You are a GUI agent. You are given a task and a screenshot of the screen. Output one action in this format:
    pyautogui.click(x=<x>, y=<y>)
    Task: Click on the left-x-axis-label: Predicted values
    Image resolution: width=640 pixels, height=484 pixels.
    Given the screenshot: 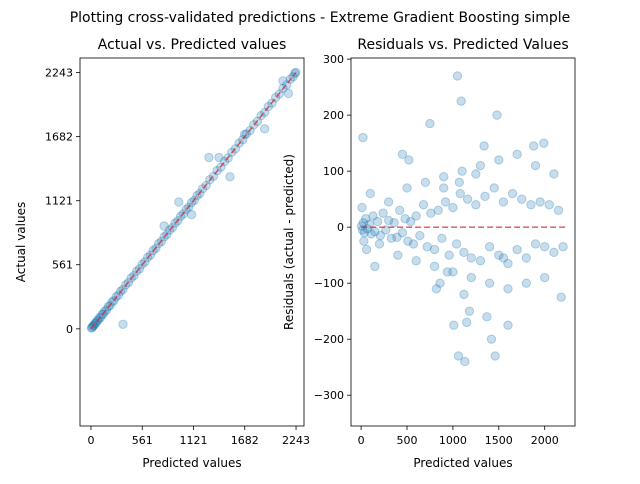 What is the action you would take?
    pyautogui.click(x=191, y=463)
    